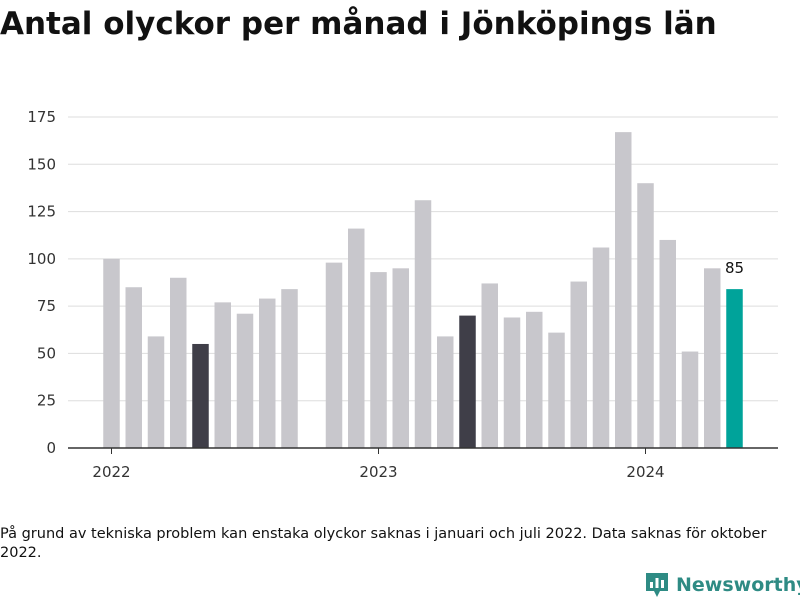  Describe the element at coordinates (657, 585) in the screenshot. I see `newsworthy-logo-icon` at that location.